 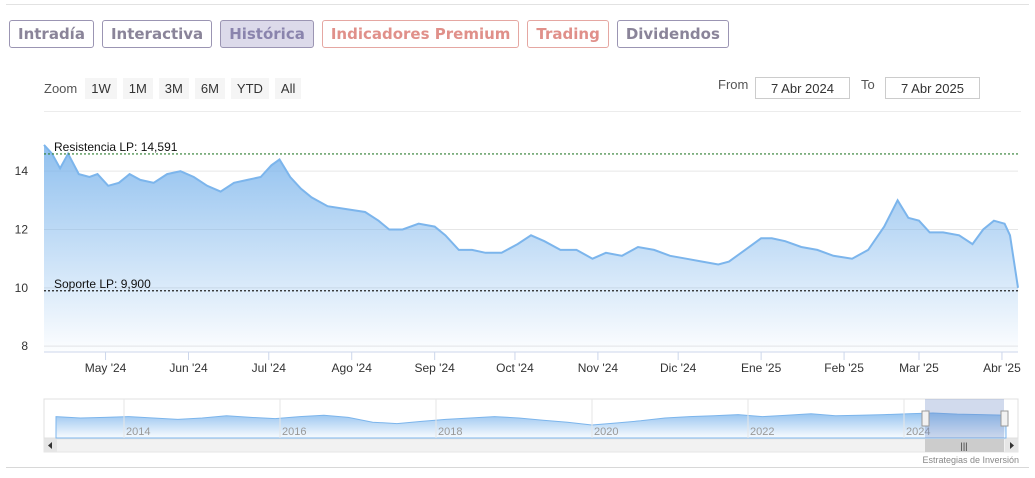 What do you see at coordinates (24, 346) in the screenshot?
I see `y-tick-label: 8` at bounding box center [24, 346].